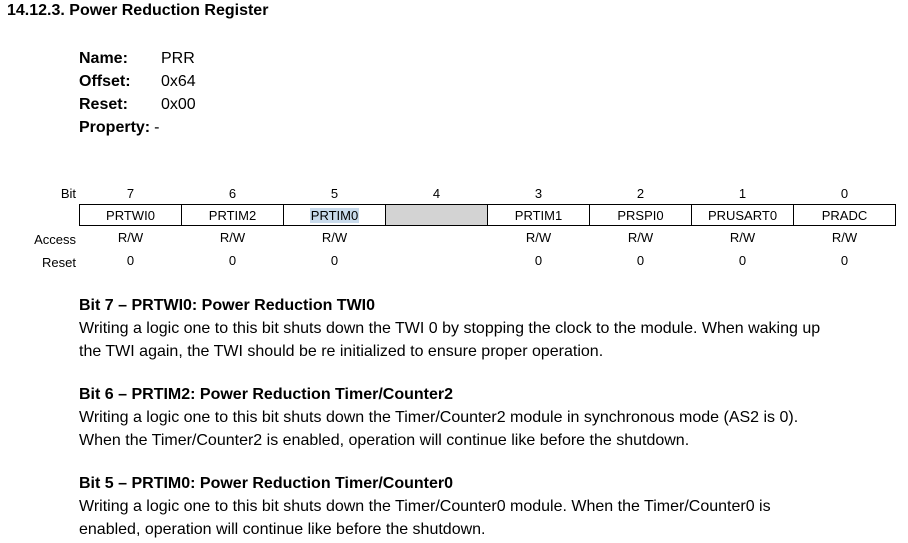 Image resolution: width=908 pixels, height=543 pixels. Describe the element at coordinates (55, 239) in the screenshot. I see `row-label-access: Access` at that location.